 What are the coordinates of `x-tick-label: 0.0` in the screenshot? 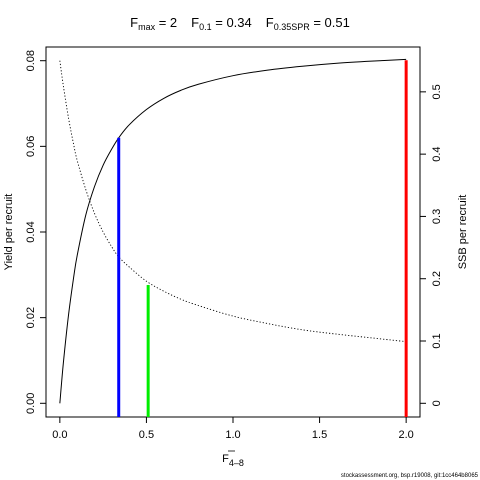 It's located at (59, 435).